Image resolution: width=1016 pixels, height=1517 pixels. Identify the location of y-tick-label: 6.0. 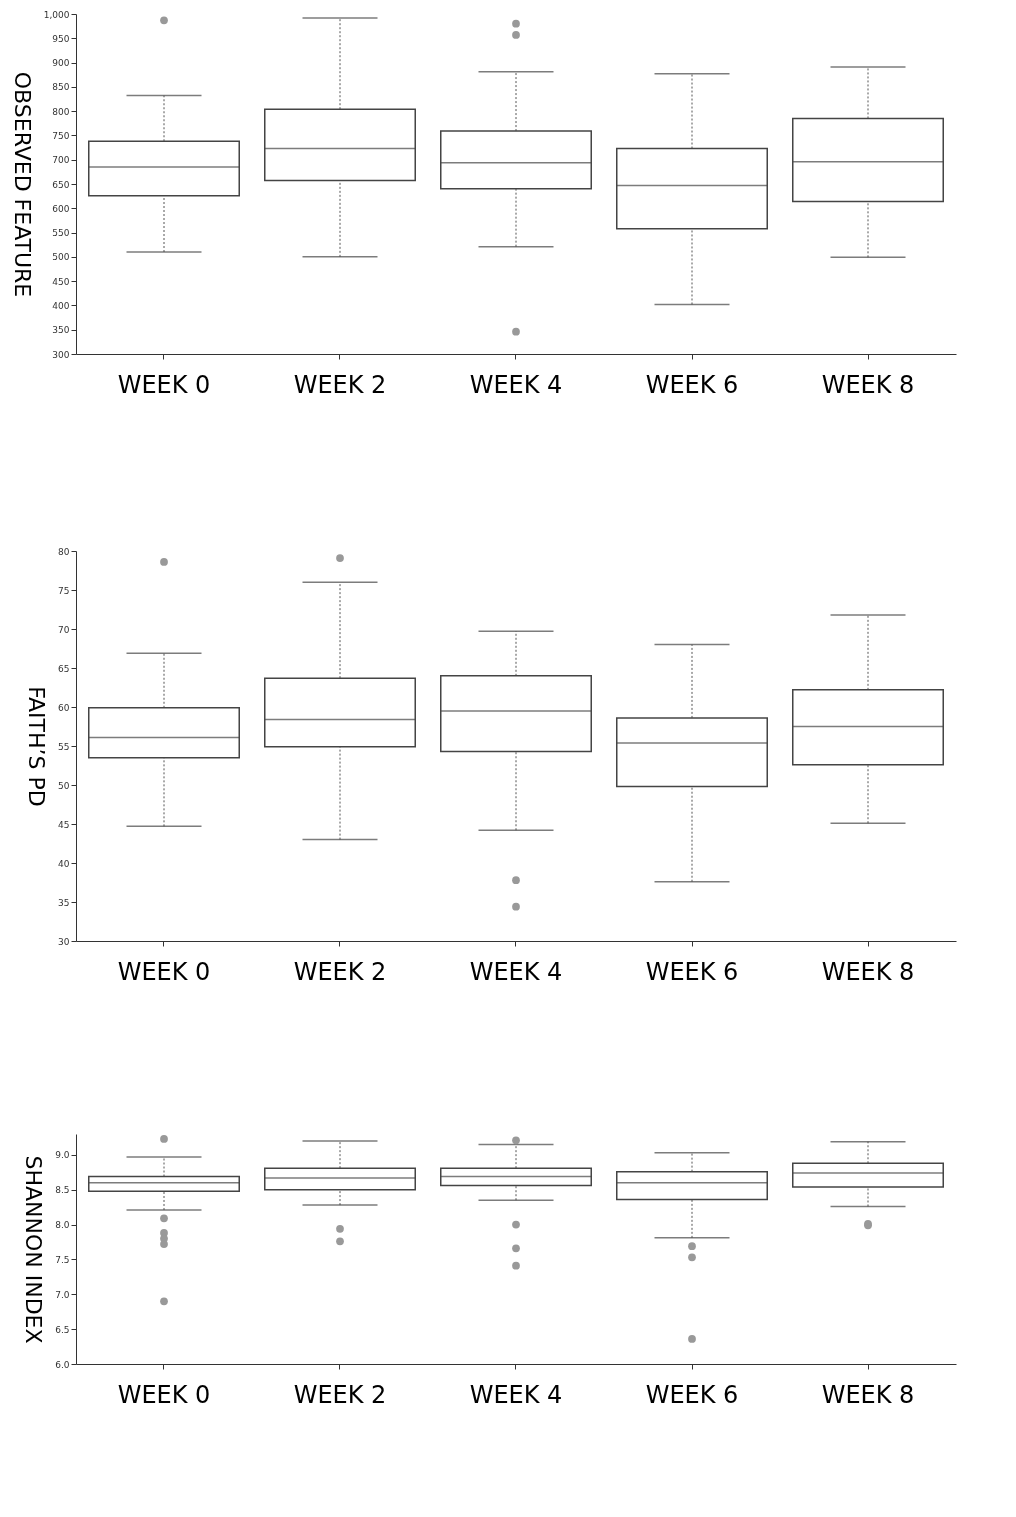
(62, 1364).